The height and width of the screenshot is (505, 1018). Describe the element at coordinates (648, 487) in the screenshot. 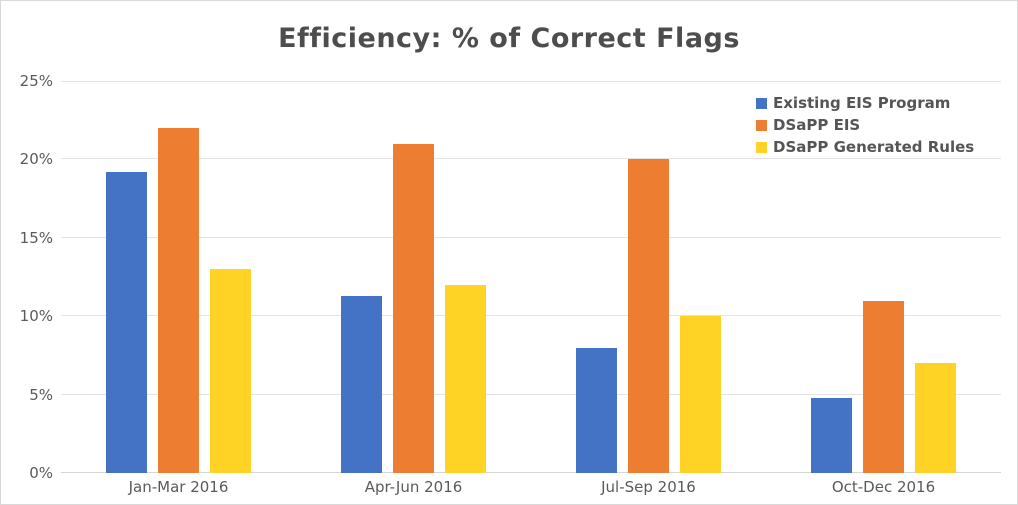

I see `x-axis-category-label: Jul-Sep 2016` at that location.